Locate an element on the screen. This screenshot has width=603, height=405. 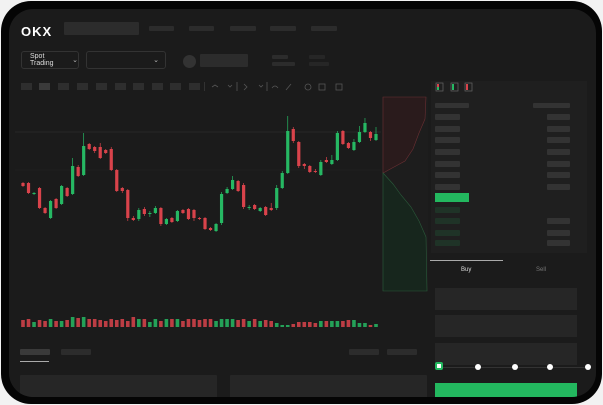
mid-price-bar is located at coordinates (452, 197).